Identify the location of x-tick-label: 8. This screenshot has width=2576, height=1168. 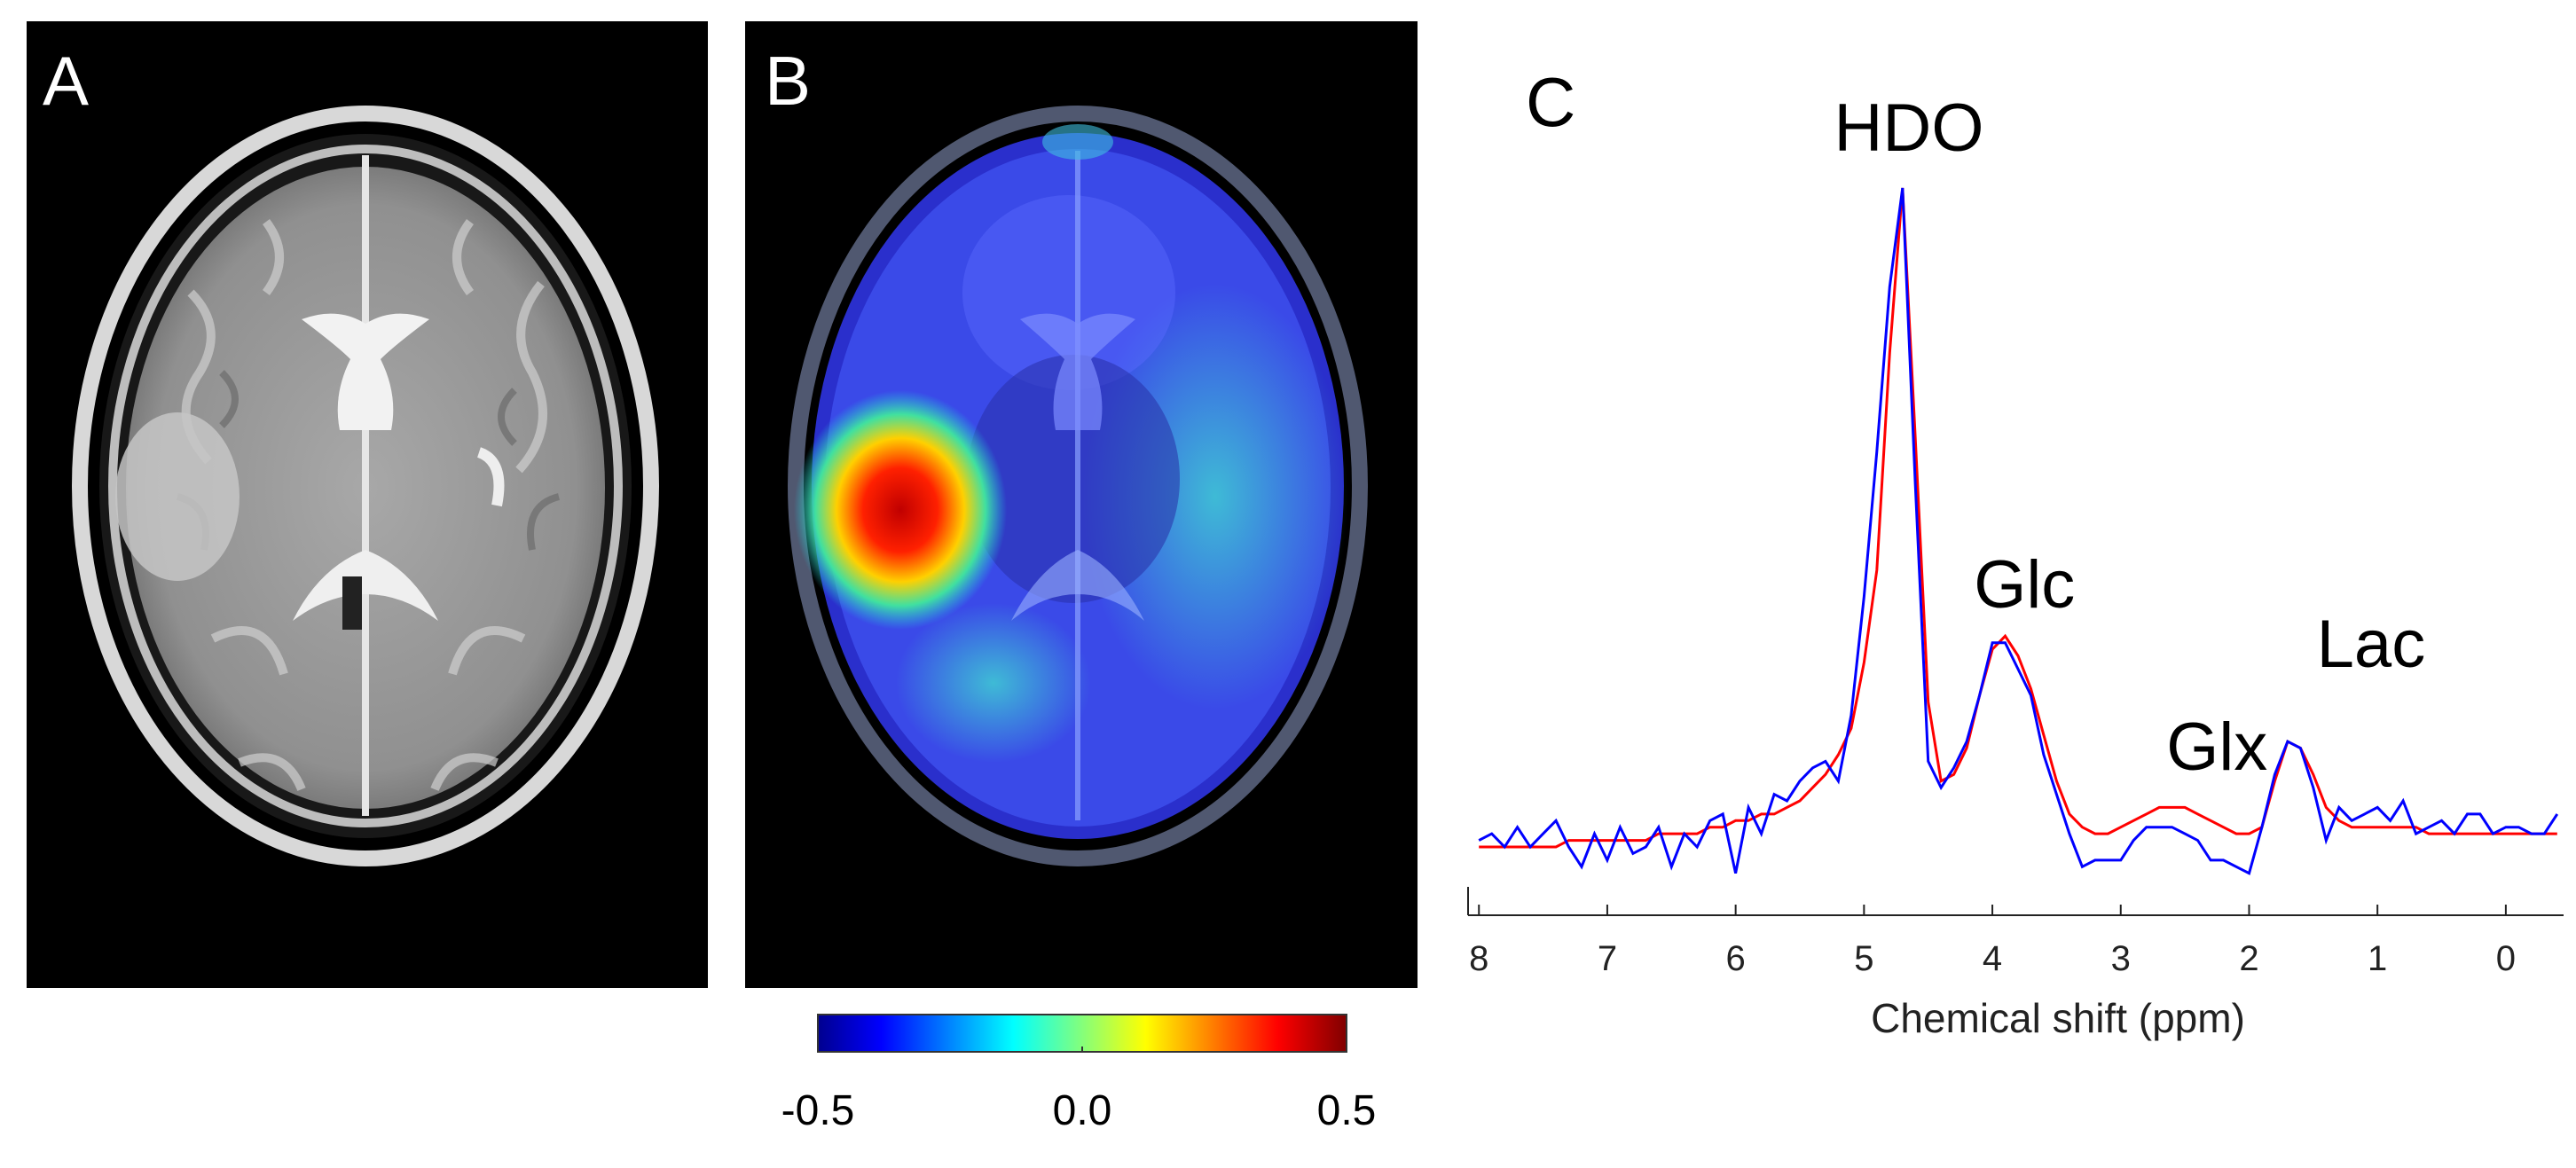
(1478, 958).